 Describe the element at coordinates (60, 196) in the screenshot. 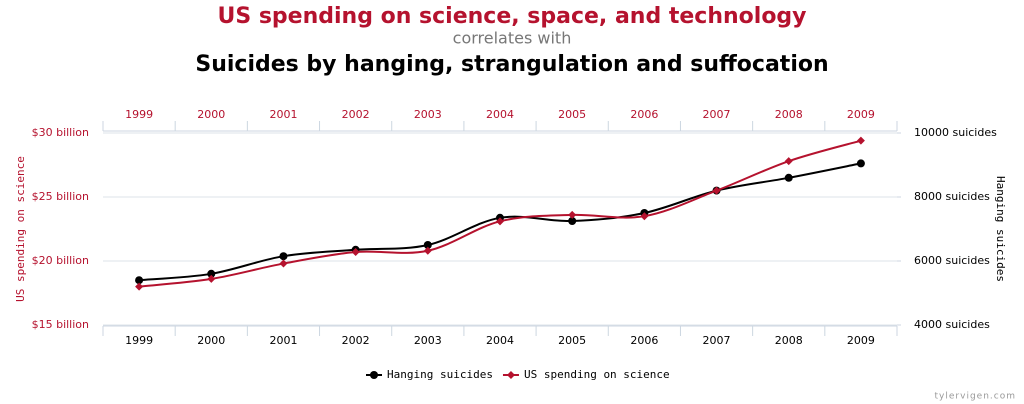

I see `y-tick-label: $25 billion` at that location.